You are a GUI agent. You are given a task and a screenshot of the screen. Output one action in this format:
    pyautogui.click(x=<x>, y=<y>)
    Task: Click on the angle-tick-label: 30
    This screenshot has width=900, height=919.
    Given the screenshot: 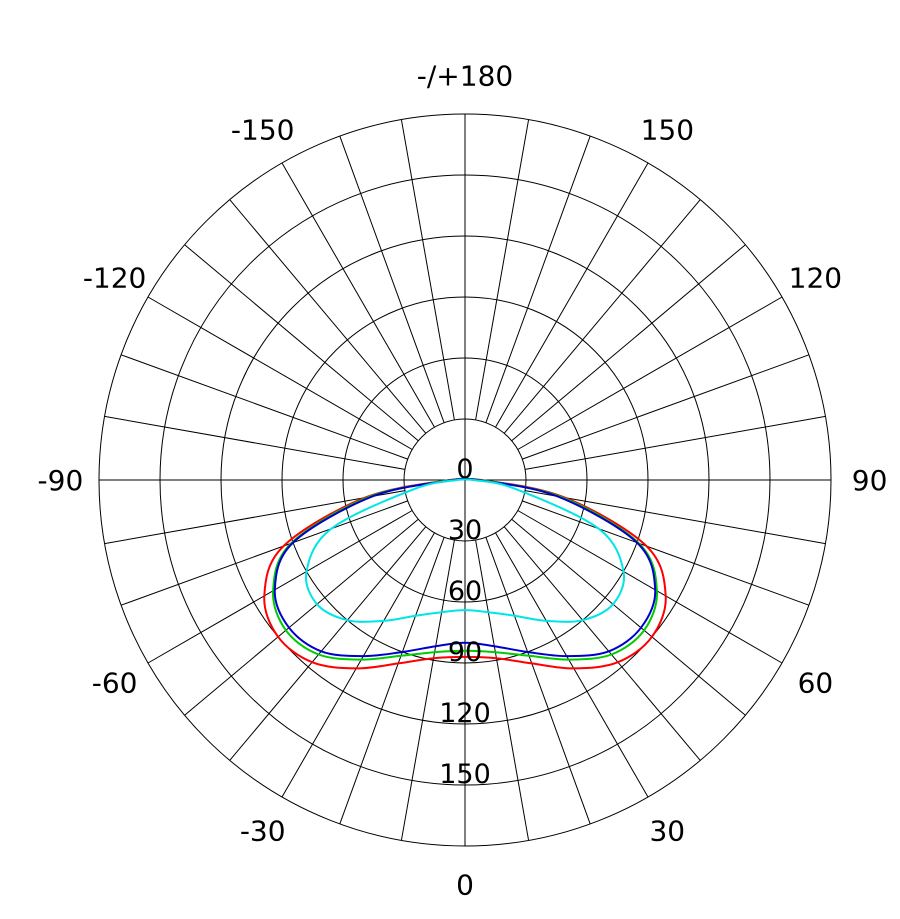 What is the action you would take?
    pyautogui.click(x=667, y=830)
    